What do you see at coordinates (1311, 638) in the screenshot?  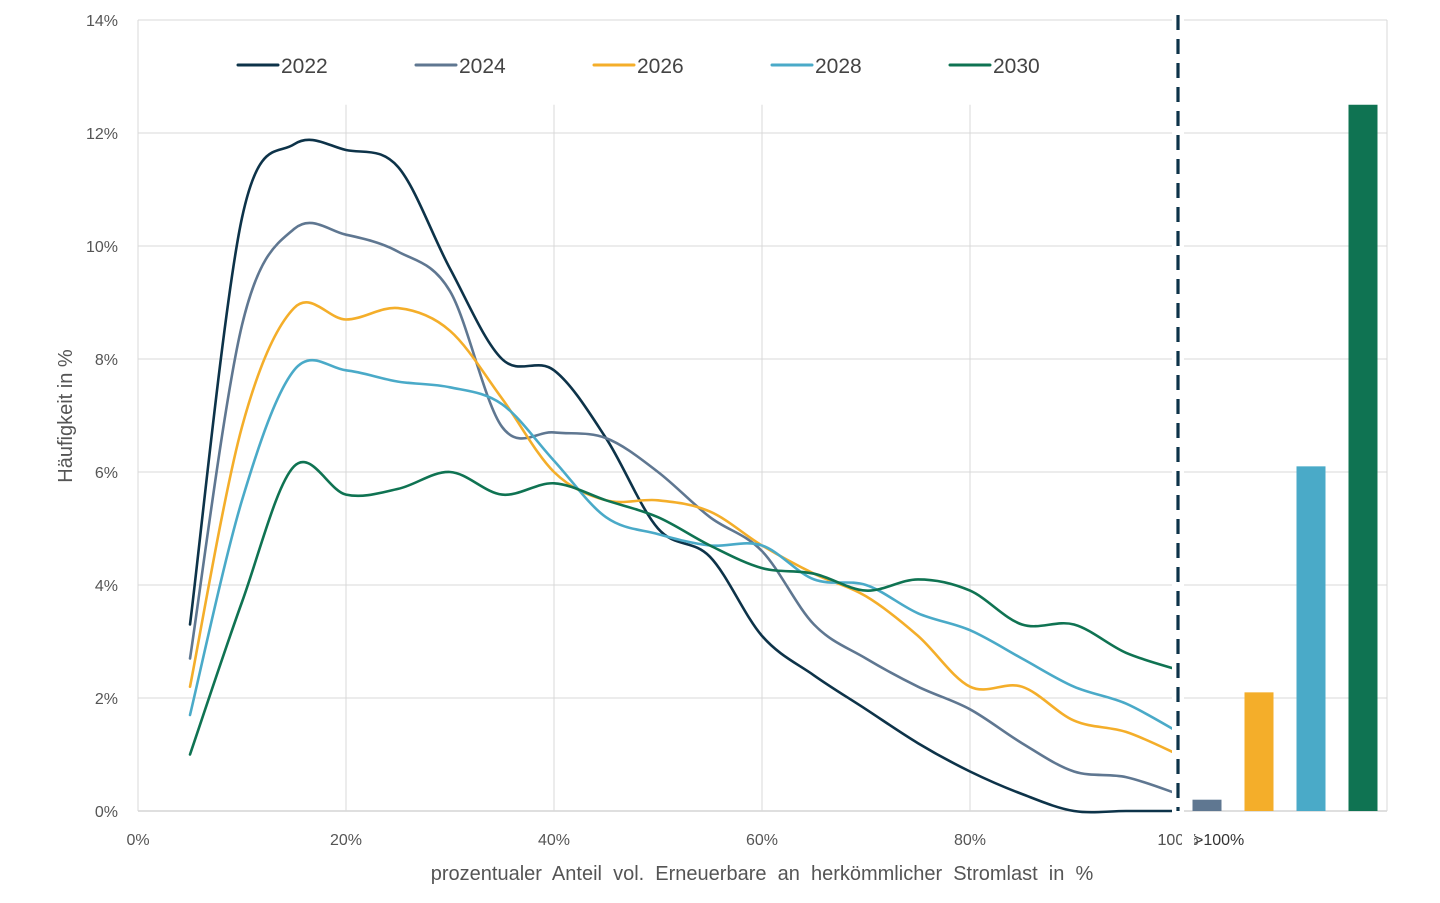 I see `bar-2028` at bounding box center [1311, 638].